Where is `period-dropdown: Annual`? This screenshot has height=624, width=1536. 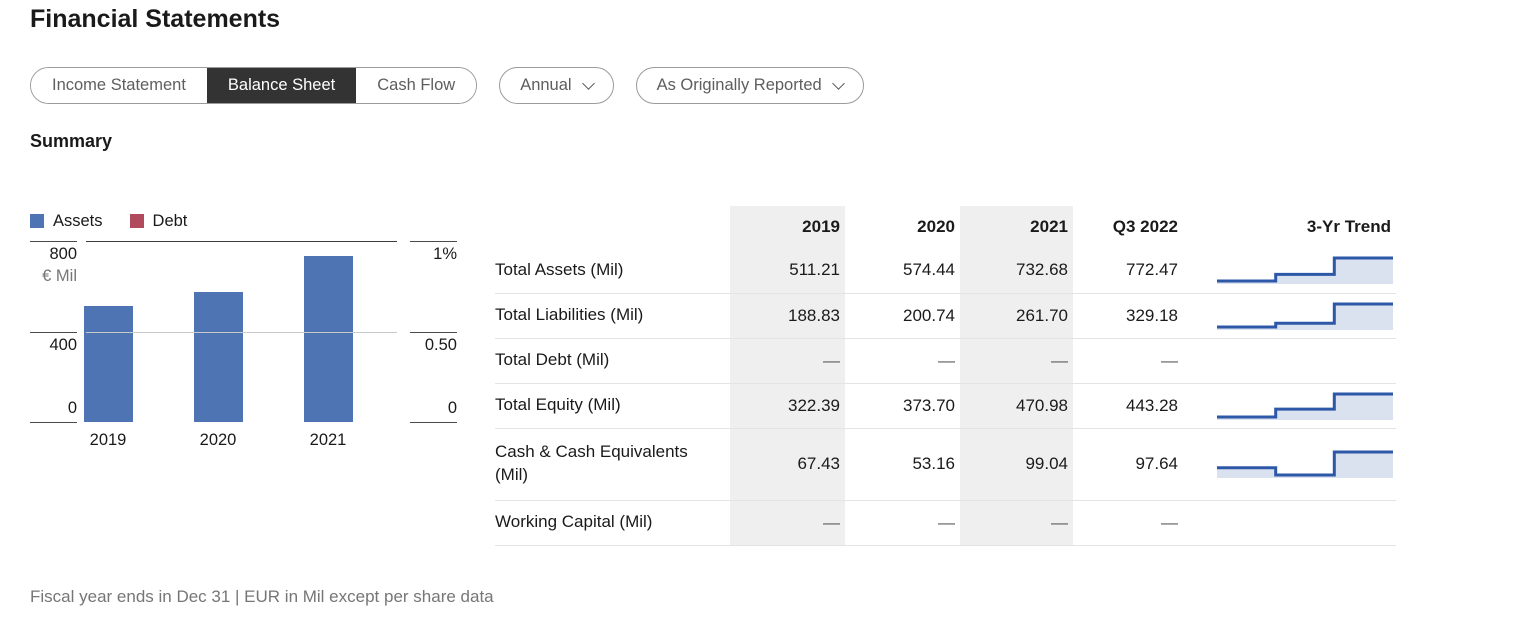 period-dropdown: Annual is located at coordinates (556, 85).